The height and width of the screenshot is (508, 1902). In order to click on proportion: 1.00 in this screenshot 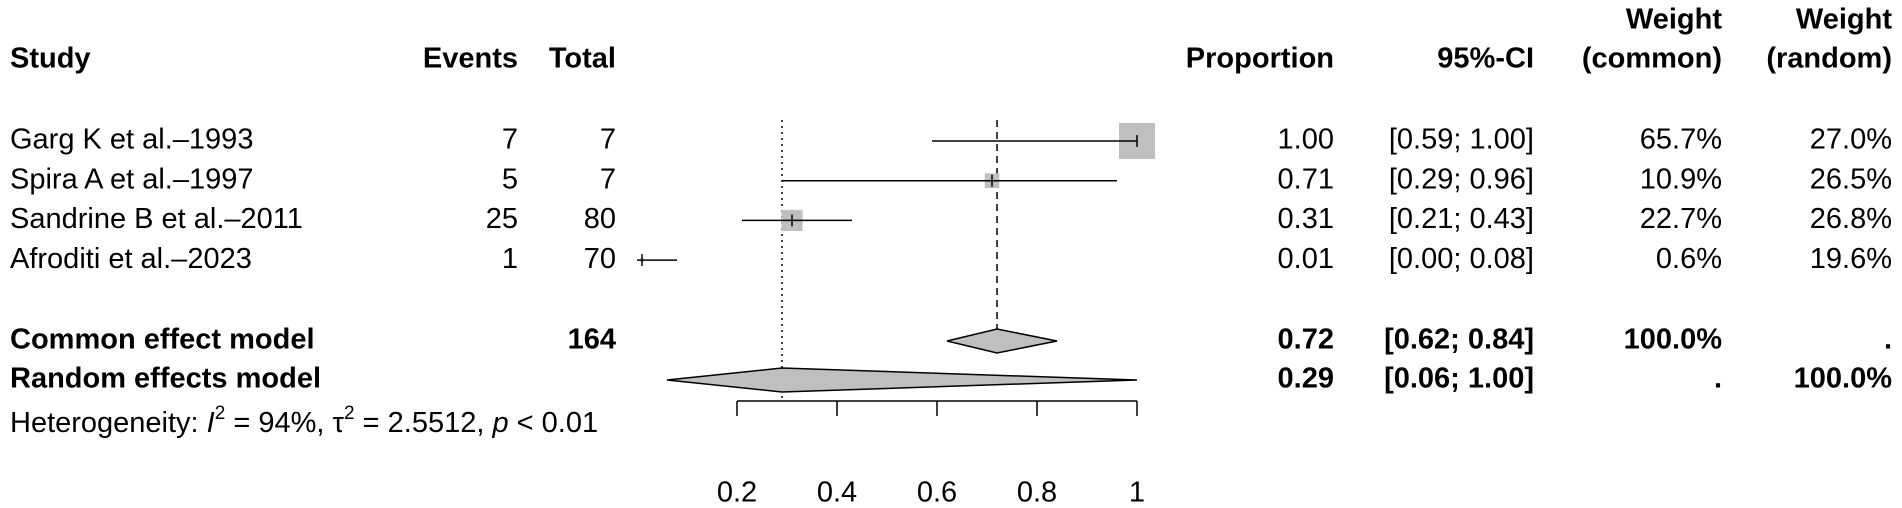, I will do `click(1306, 140)`.